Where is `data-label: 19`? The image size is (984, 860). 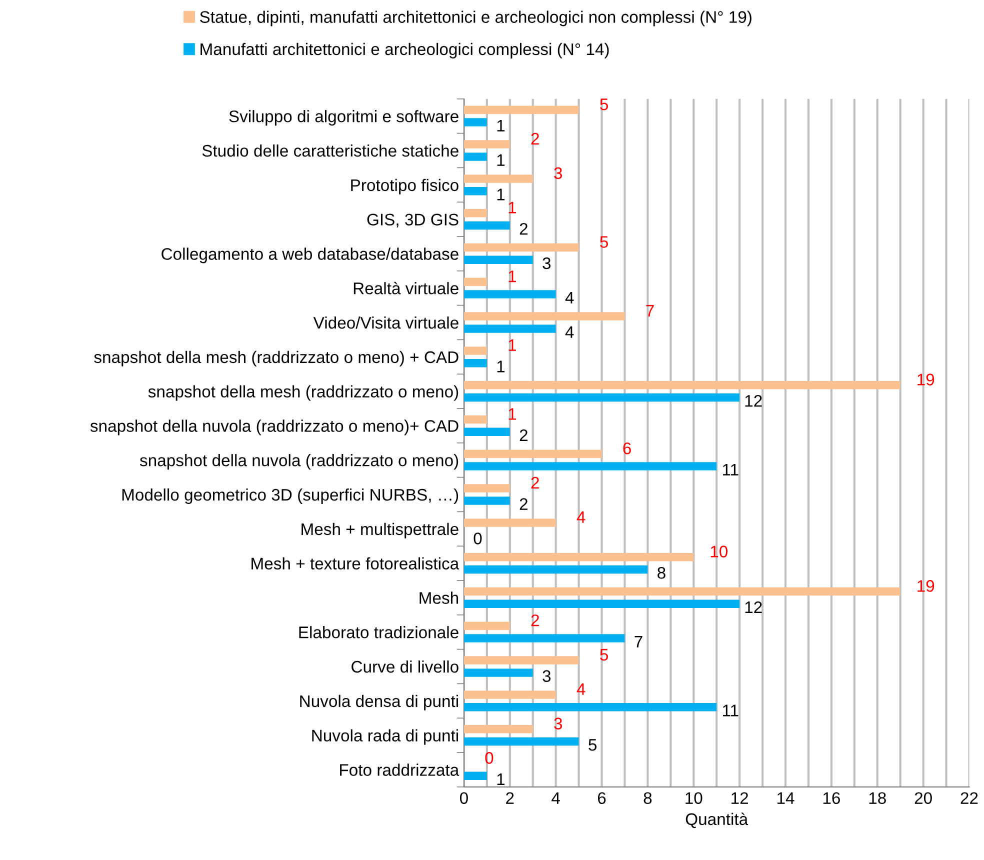 data-label: 19 is located at coordinates (926, 380).